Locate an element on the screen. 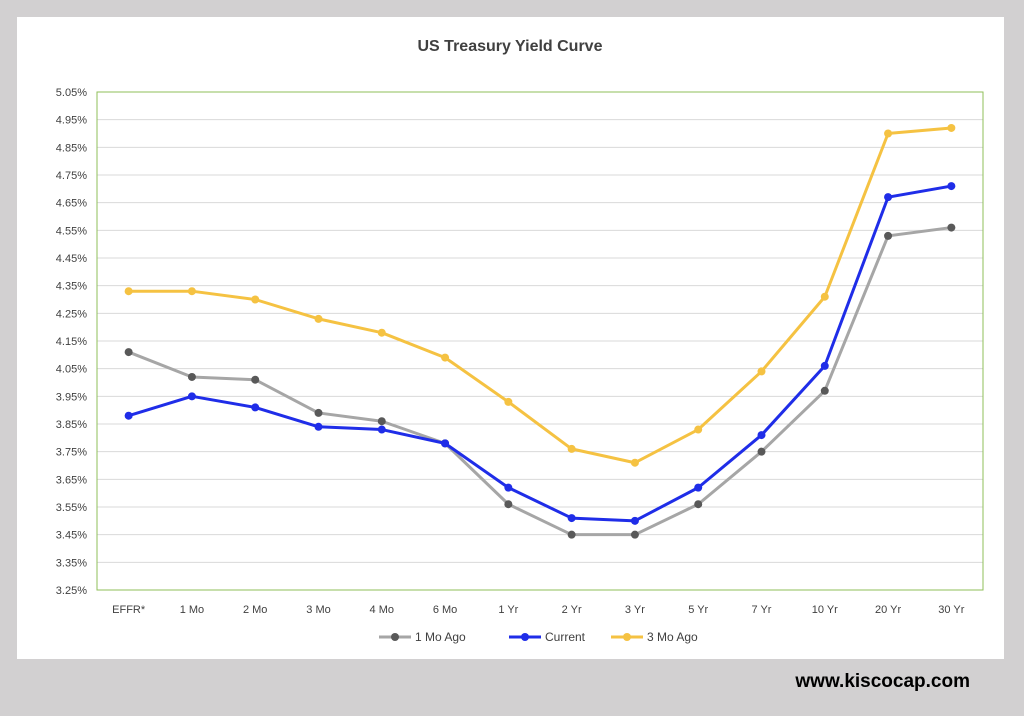 Image resolution: width=1024 pixels, height=716 pixels. x-tick-label: 3 Mo is located at coordinates (318, 610).